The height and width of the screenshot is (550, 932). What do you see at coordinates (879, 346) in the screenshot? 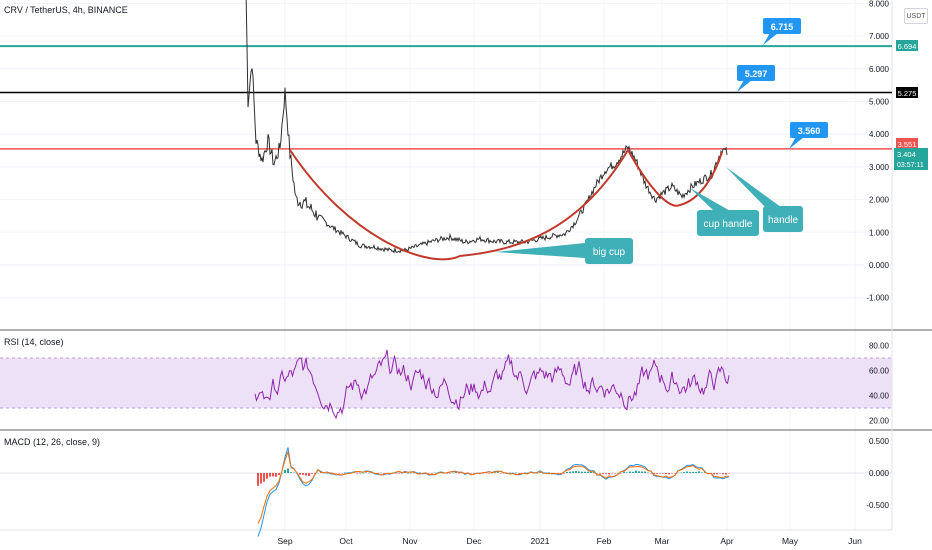
I see `rsi-tick-label: 80.00` at bounding box center [879, 346].